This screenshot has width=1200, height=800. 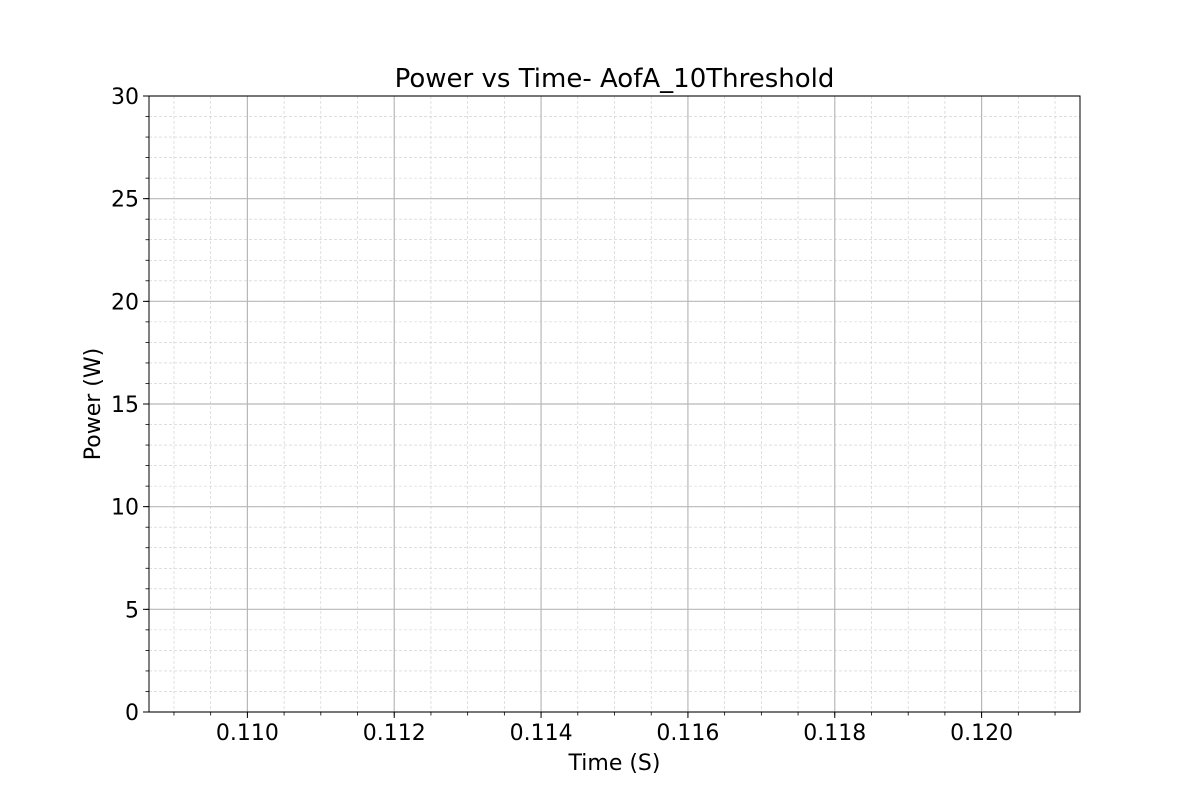 What do you see at coordinates (834, 733) in the screenshot?
I see `x-tick-label: 0.118` at bounding box center [834, 733].